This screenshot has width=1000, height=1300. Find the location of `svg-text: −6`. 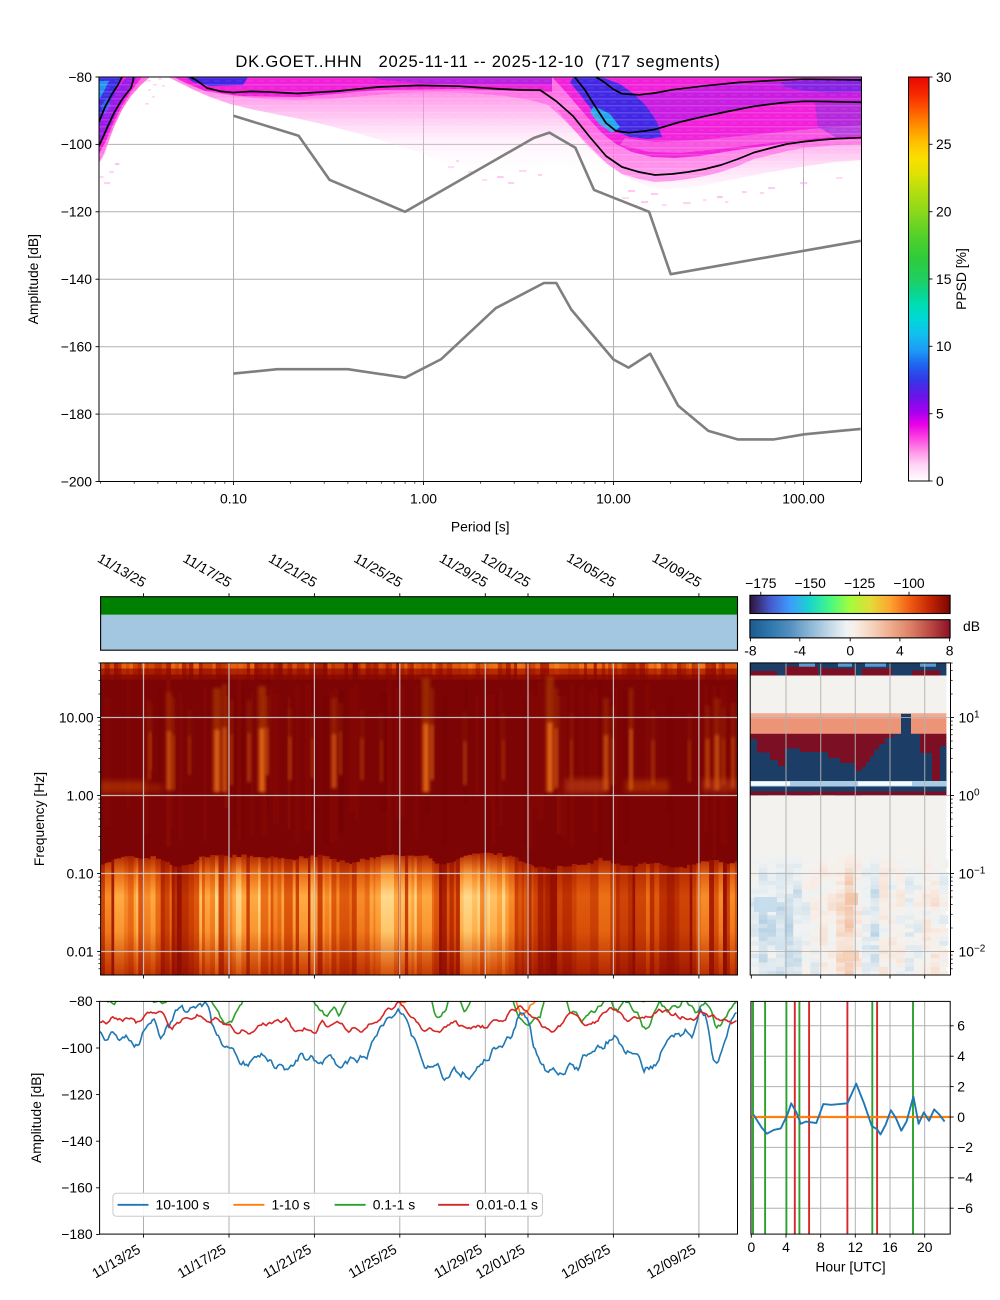

svg-text: −6 is located at coordinates (965, 1208).